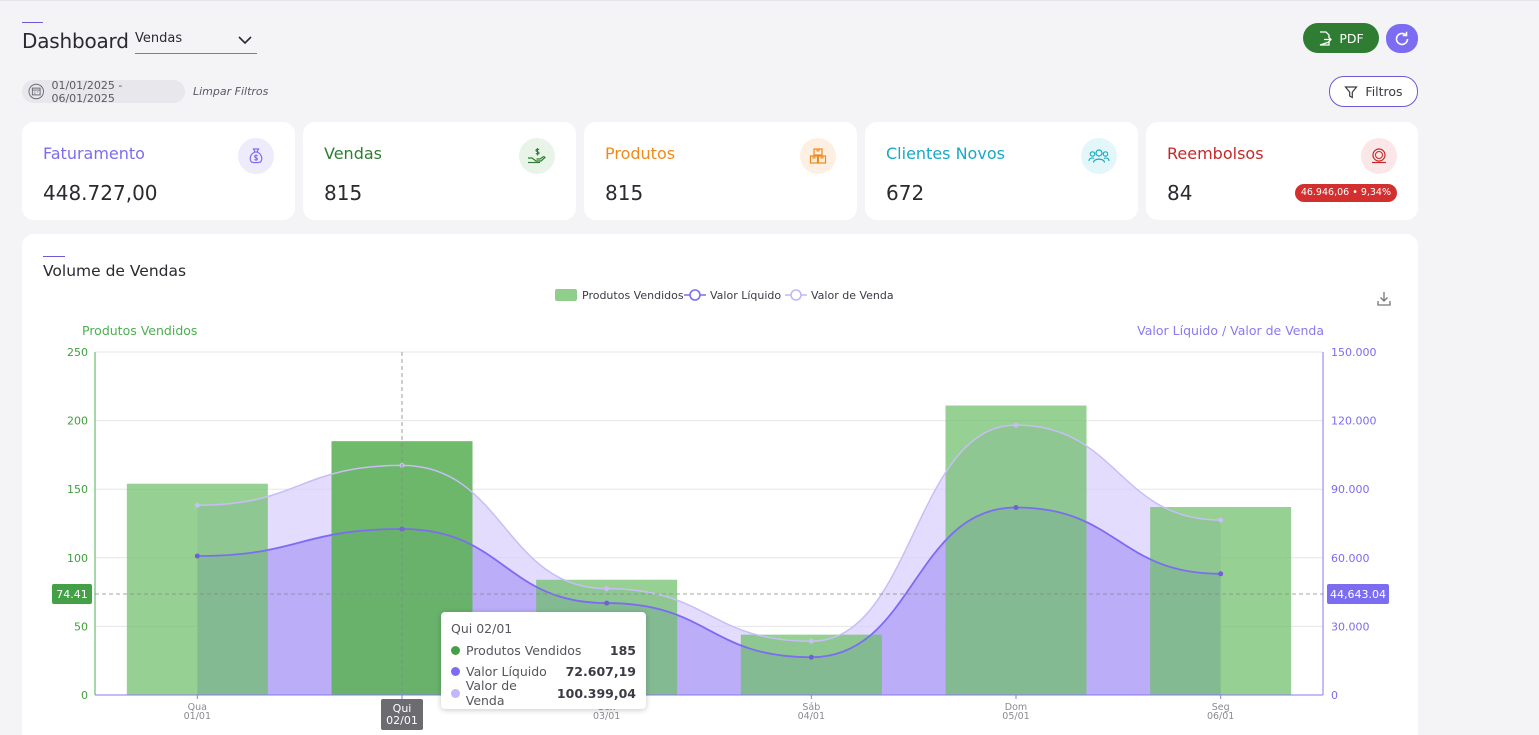  I want to click on crosshair-left-badge, so click(72, 594).